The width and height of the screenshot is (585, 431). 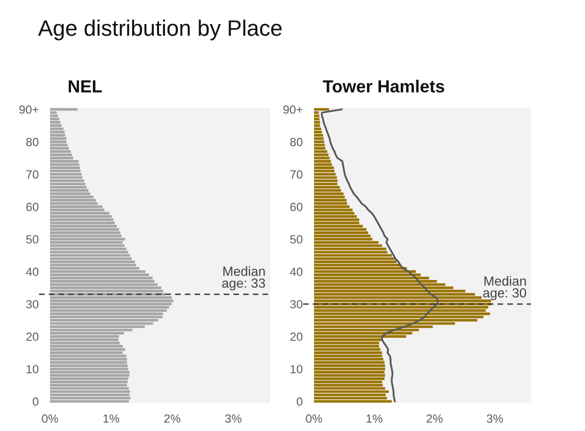 I want to click on x-tick-label: 1%, so click(x=111, y=418).